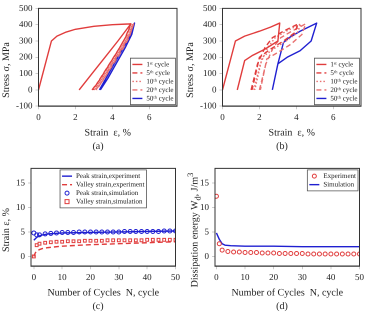  Describe the element at coordinates (98, 306) in the screenshot. I see `text: (c)` at that location.